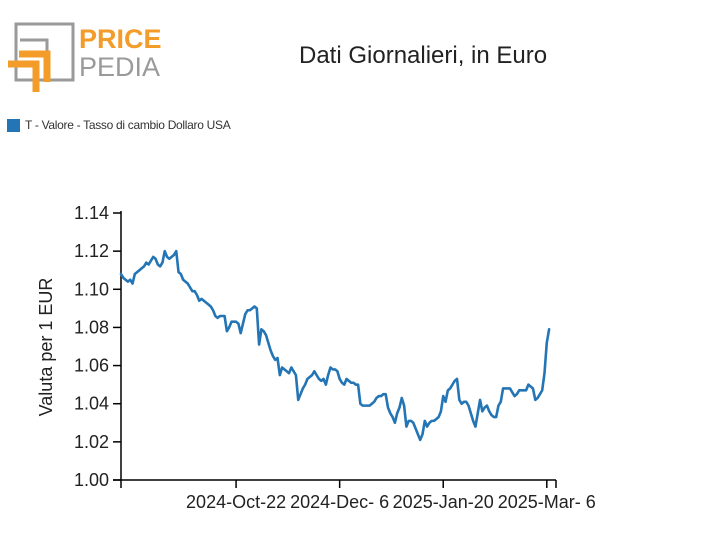 The image size is (712, 555). What do you see at coordinates (13, 125) in the screenshot?
I see `legend-swatch` at bounding box center [13, 125].